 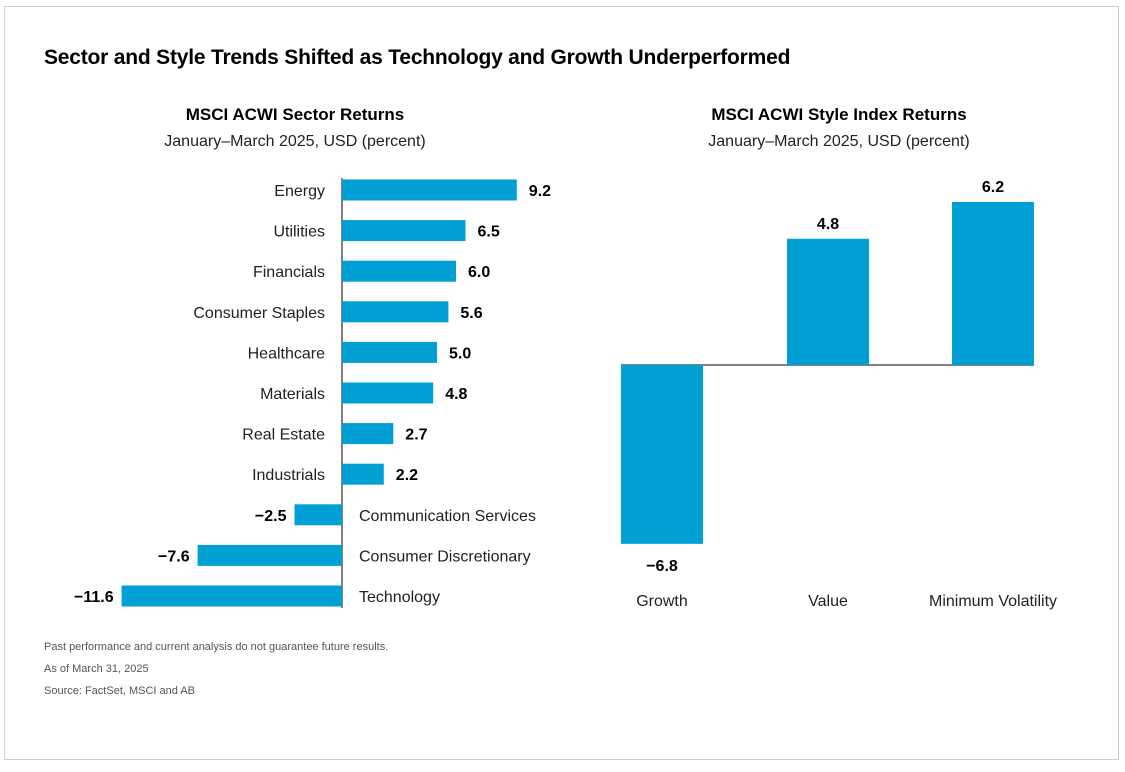 What do you see at coordinates (271, 516) in the screenshot?
I see `value-communication-services: −2.5` at bounding box center [271, 516].